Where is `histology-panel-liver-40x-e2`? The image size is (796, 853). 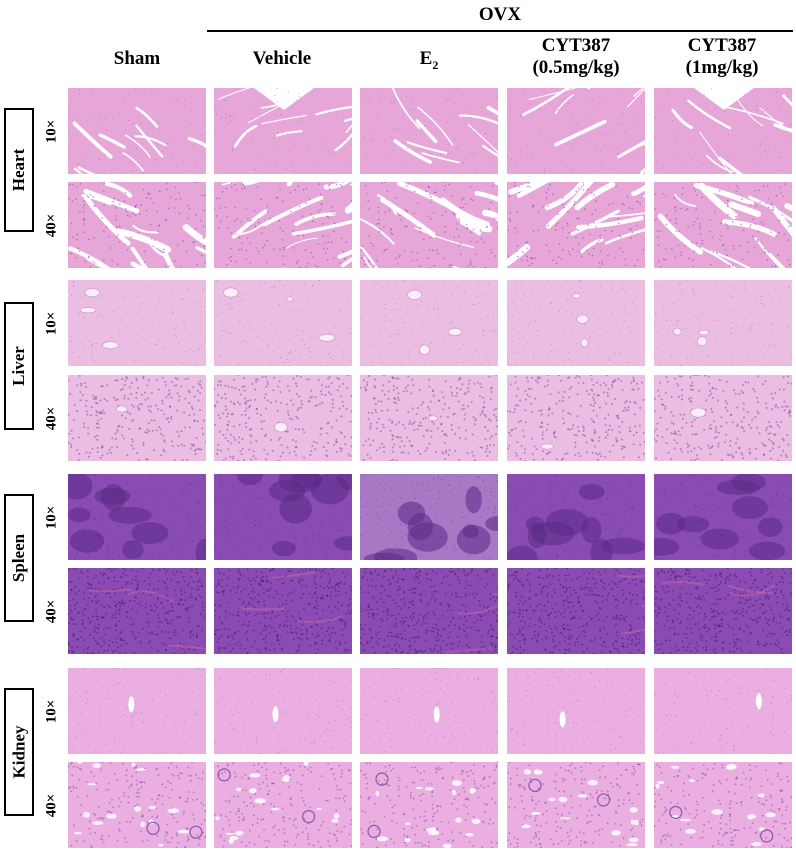
histology-panel-liver-40x-e2 is located at coordinates (429, 418).